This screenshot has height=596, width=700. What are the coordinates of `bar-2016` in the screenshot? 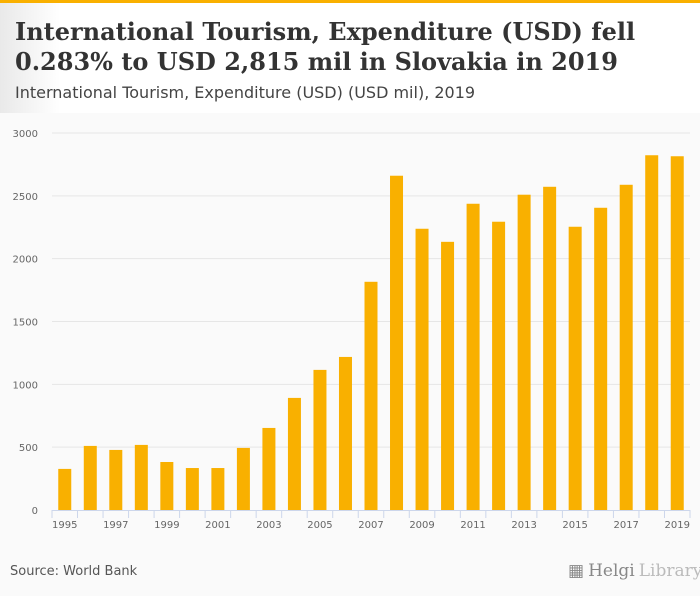 It's located at (601, 358).